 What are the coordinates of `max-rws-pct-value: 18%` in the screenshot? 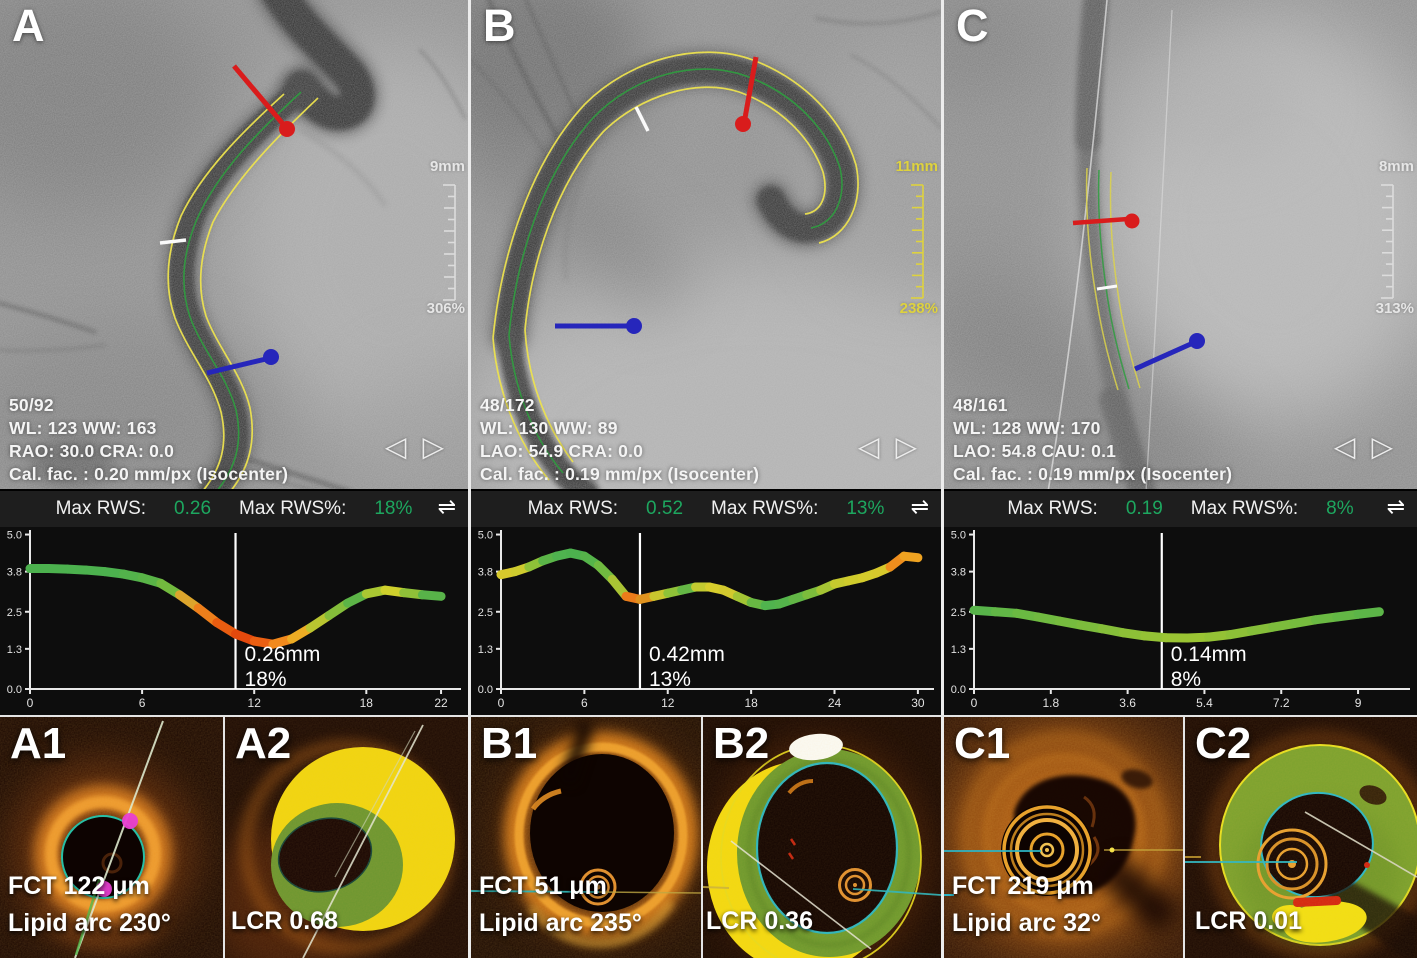 It's located at (393, 508).